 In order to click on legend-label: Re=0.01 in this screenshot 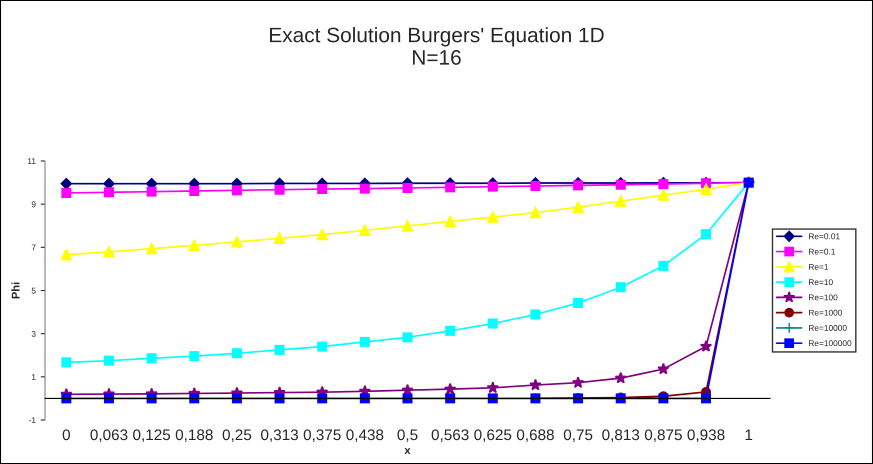, I will do `click(824, 236)`.